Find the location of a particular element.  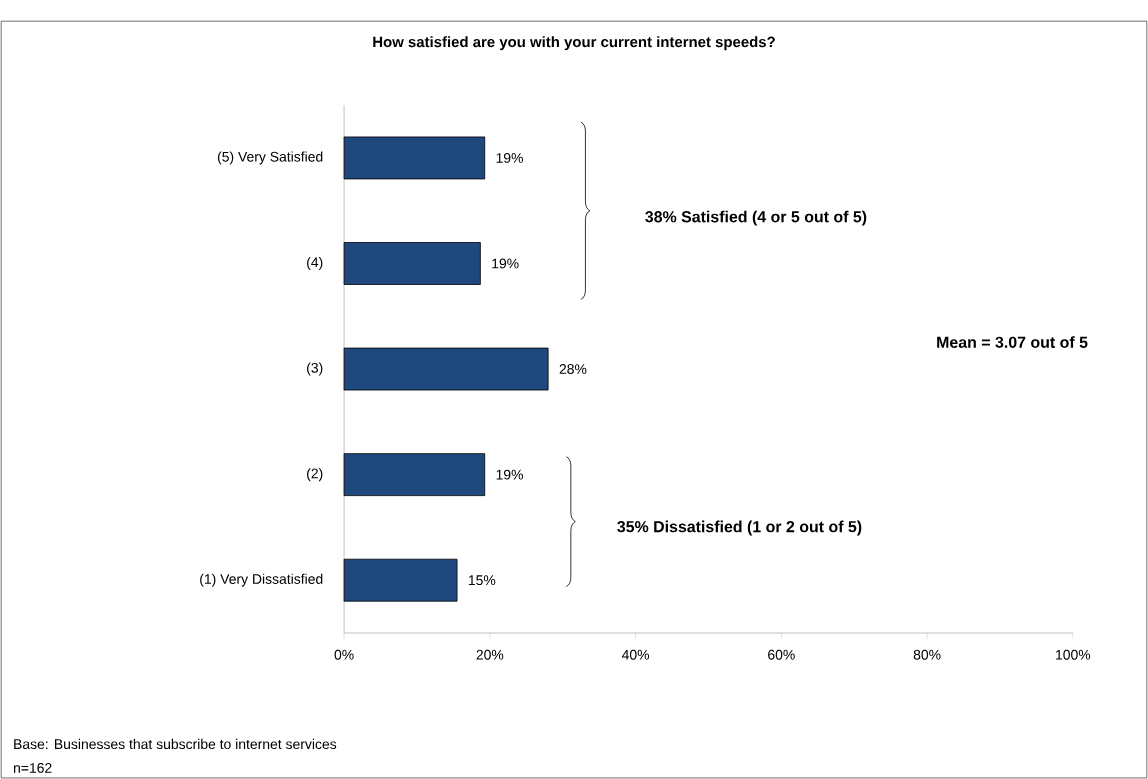

x-tick-label: 60% is located at coordinates (781, 654).